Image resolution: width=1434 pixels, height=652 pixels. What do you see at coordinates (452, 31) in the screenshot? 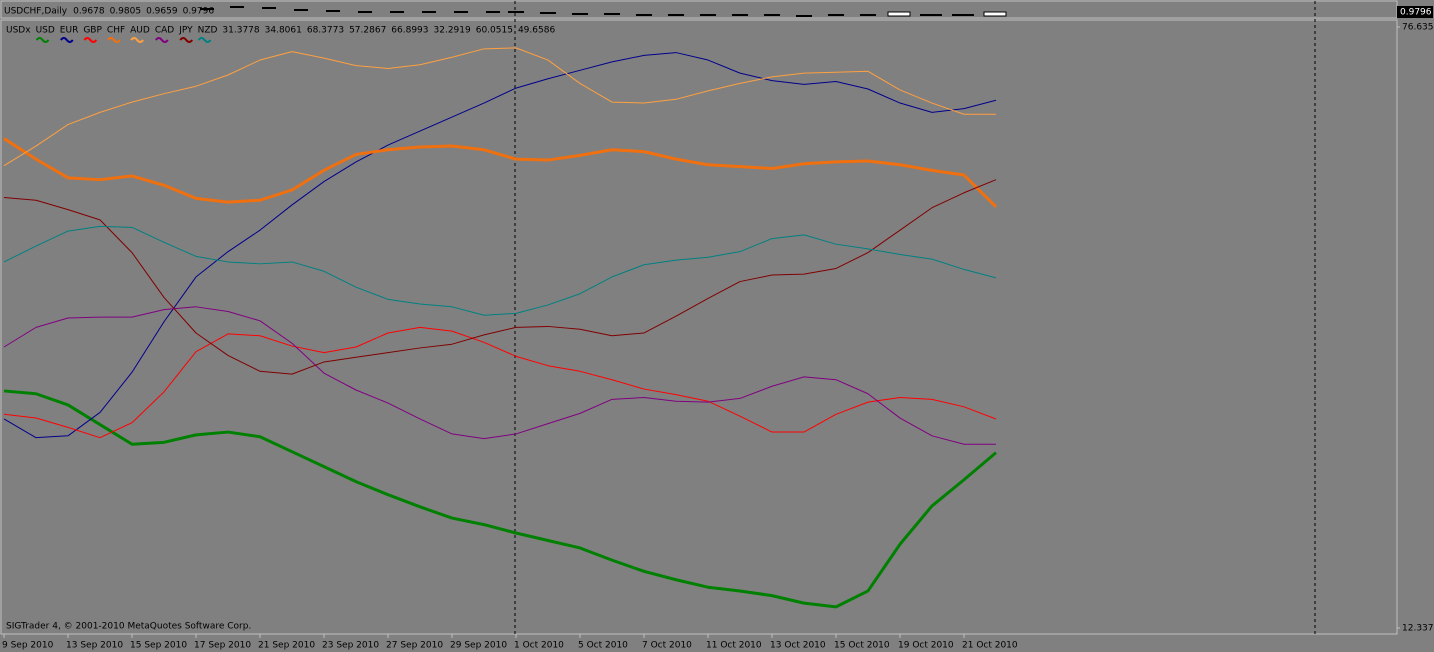
I see `indicator-value: 32.2919` at bounding box center [452, 31].